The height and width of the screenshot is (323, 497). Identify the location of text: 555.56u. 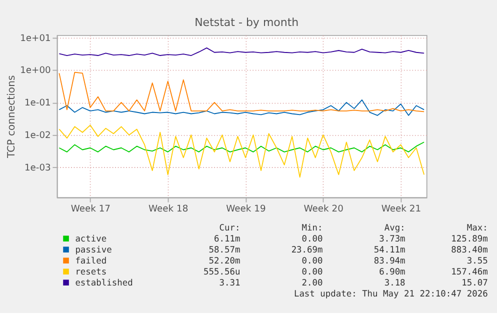
(222, 272).